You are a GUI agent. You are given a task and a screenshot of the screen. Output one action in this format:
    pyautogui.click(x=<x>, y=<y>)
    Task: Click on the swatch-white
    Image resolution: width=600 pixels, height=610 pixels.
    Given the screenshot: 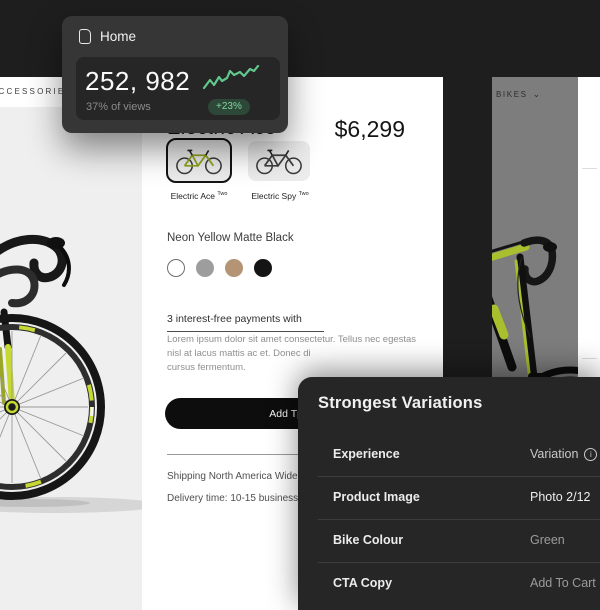 What is the action you would take?
    pyautogui.click(x=176, y=268)
    